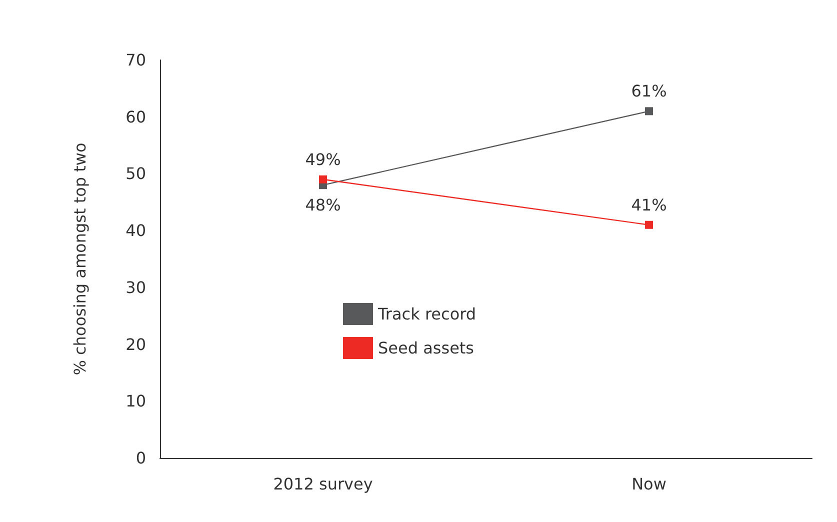 Image resolution: width=837 pixels, height=522 pixels. Describe the element at coordinates (426, 314) in the screenshot. I see `legend-label: Track record` at that location.